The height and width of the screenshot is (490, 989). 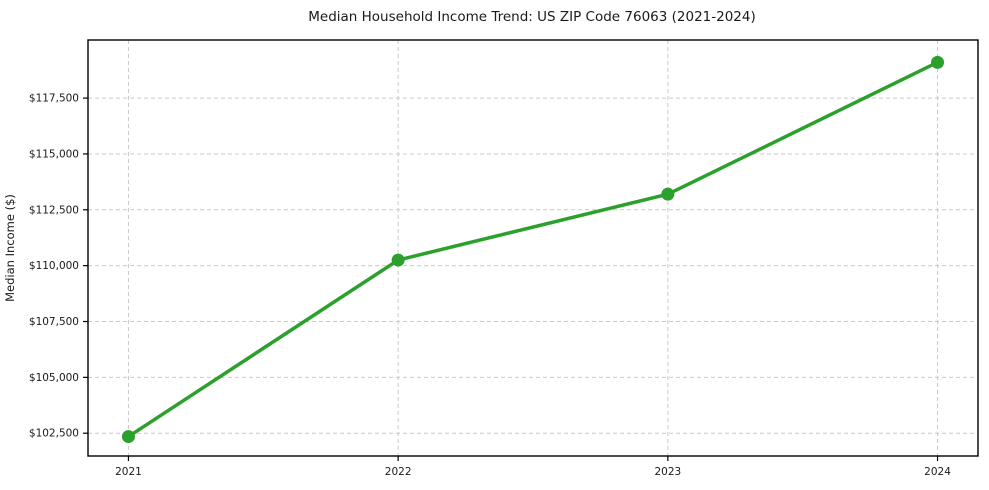 I want to click on data-point-2022, so click(x=398, y=260).